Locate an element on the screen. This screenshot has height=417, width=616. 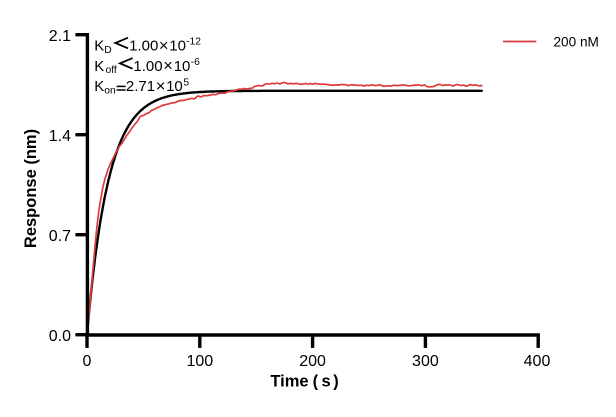
svg-text: 0 is located at coordinates (87, 361).